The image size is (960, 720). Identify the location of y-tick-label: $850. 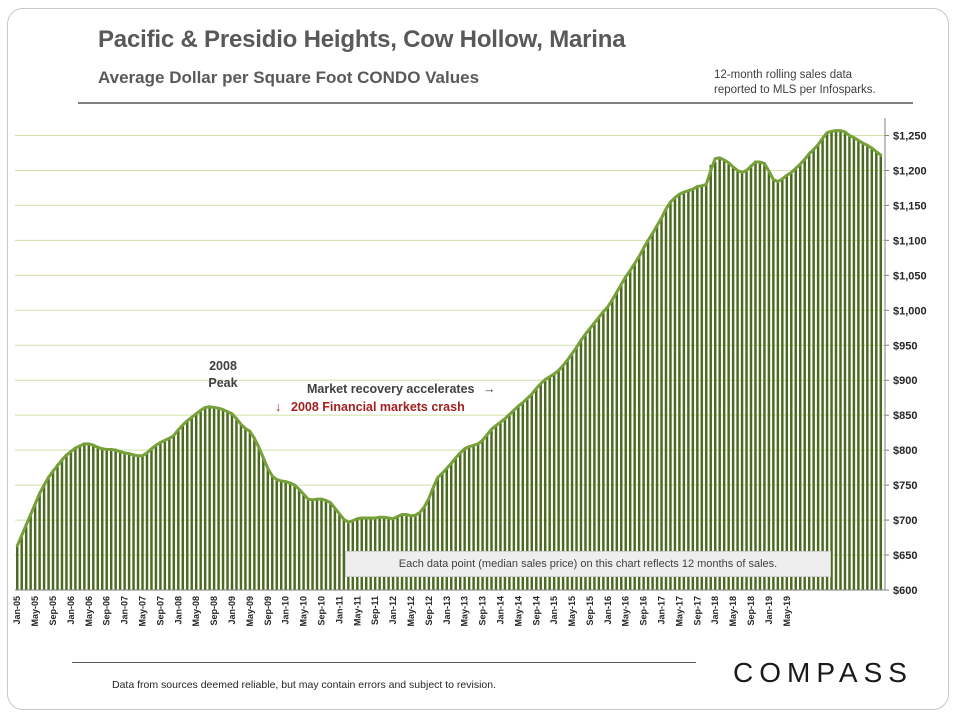
(905, 416).